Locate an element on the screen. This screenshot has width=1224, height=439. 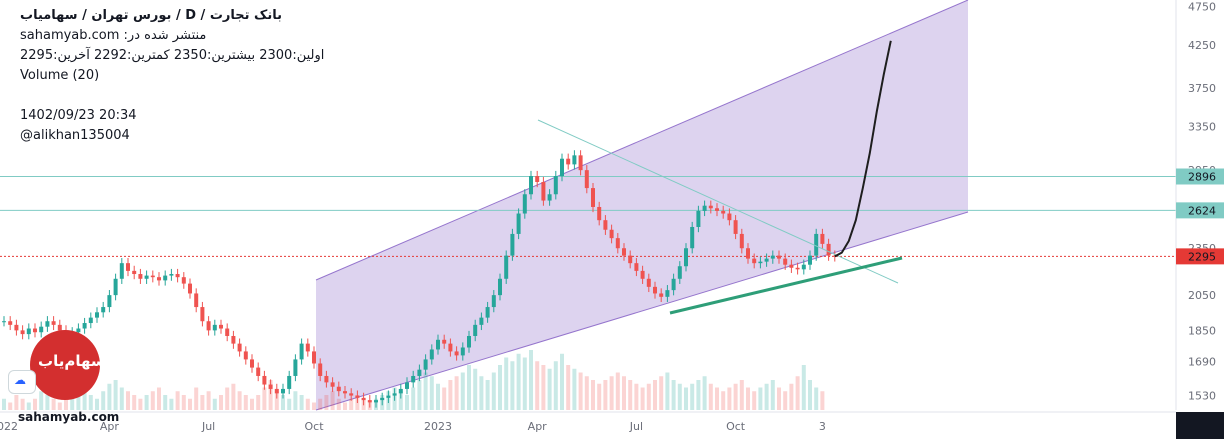
time-axis: 2022 Apr Jul Oct 2023 Apr Jul Oct 3 is located at coordinates (612, 425).